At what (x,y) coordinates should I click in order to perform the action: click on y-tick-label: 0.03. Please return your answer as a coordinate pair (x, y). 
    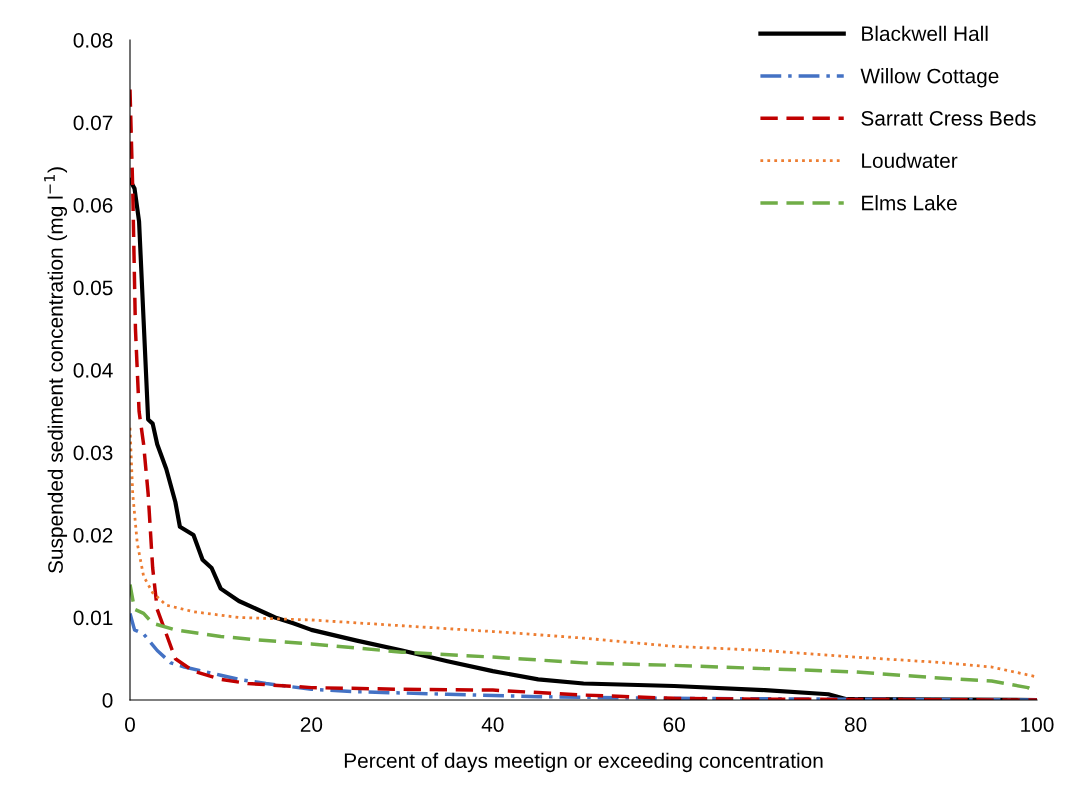
    Looking at the image, I should click on (93, 453).